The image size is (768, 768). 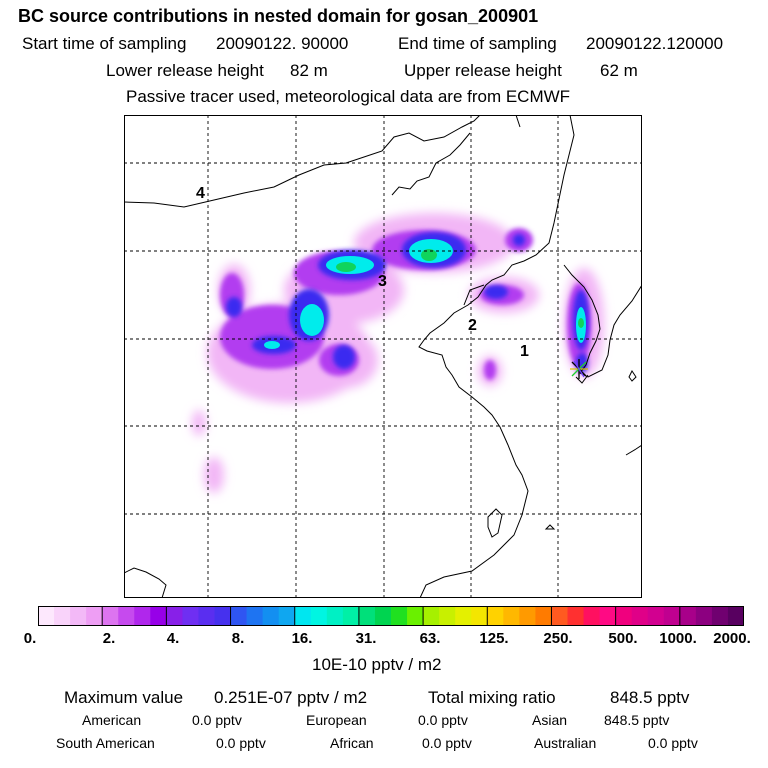 What do you see at coordinates (282, 43) in the screenshot?
I see `start-time-value: 20090122. 90000` at bounding box center [282, 43].